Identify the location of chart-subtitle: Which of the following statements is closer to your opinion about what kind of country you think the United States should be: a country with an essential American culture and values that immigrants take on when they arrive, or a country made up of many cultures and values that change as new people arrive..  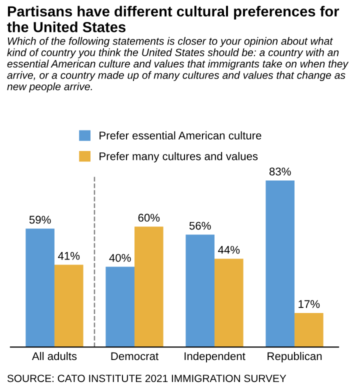
(178, 64).